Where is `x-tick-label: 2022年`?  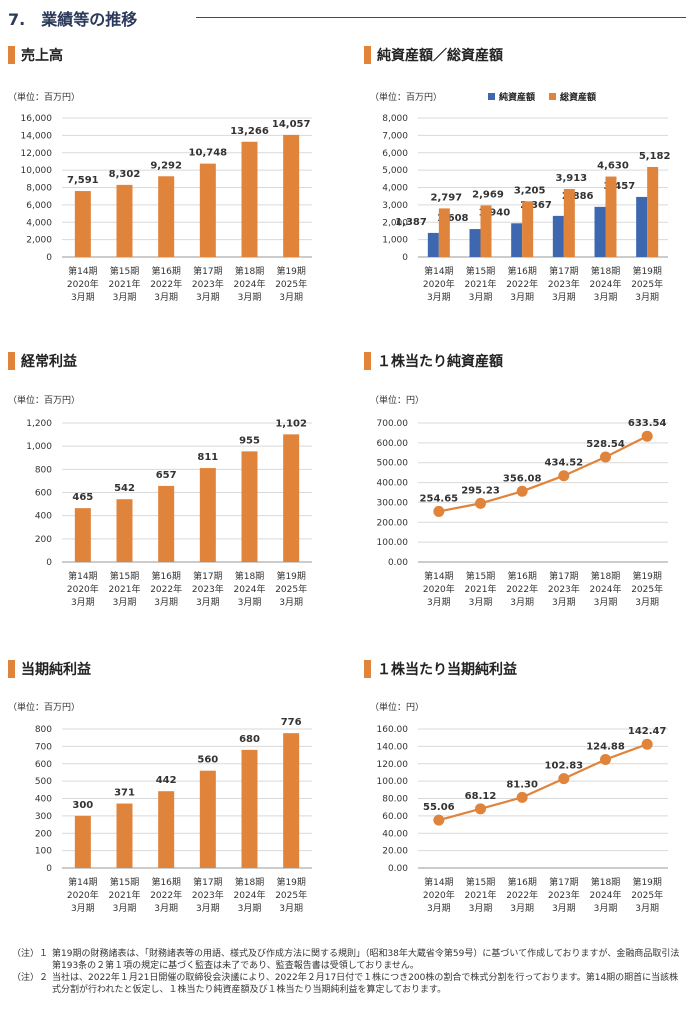
x-tick-label: 2022年 is located at coordinates (166, 589).